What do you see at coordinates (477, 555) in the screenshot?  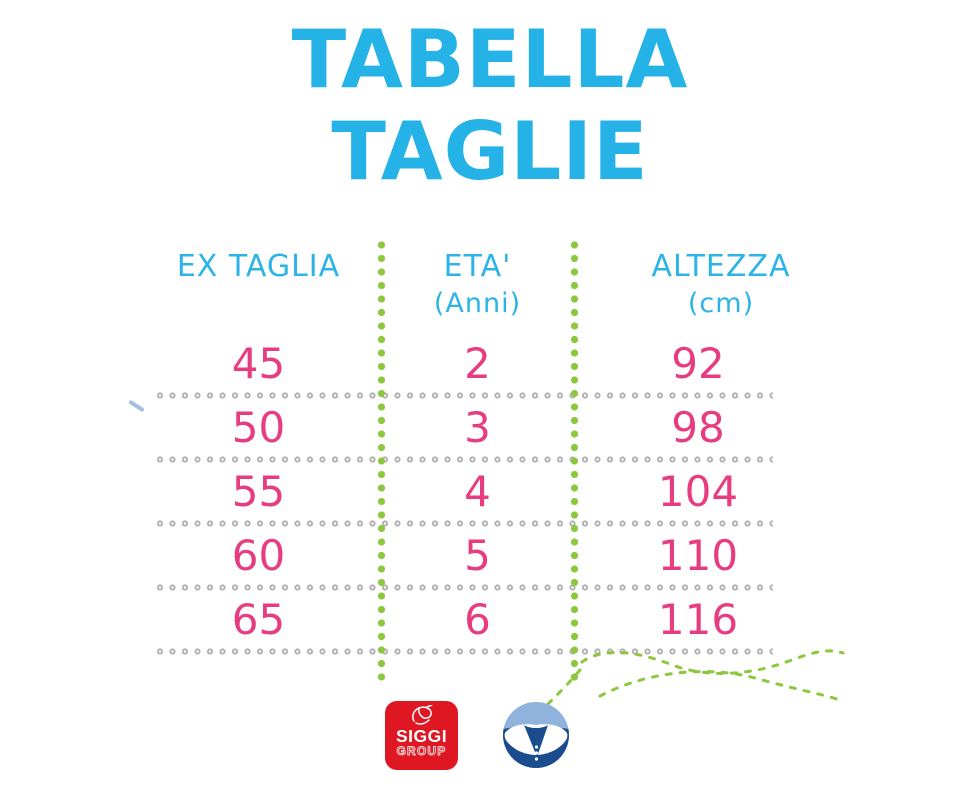 I see `cell-eta-anni: 5` at bounding box center [477, 555].